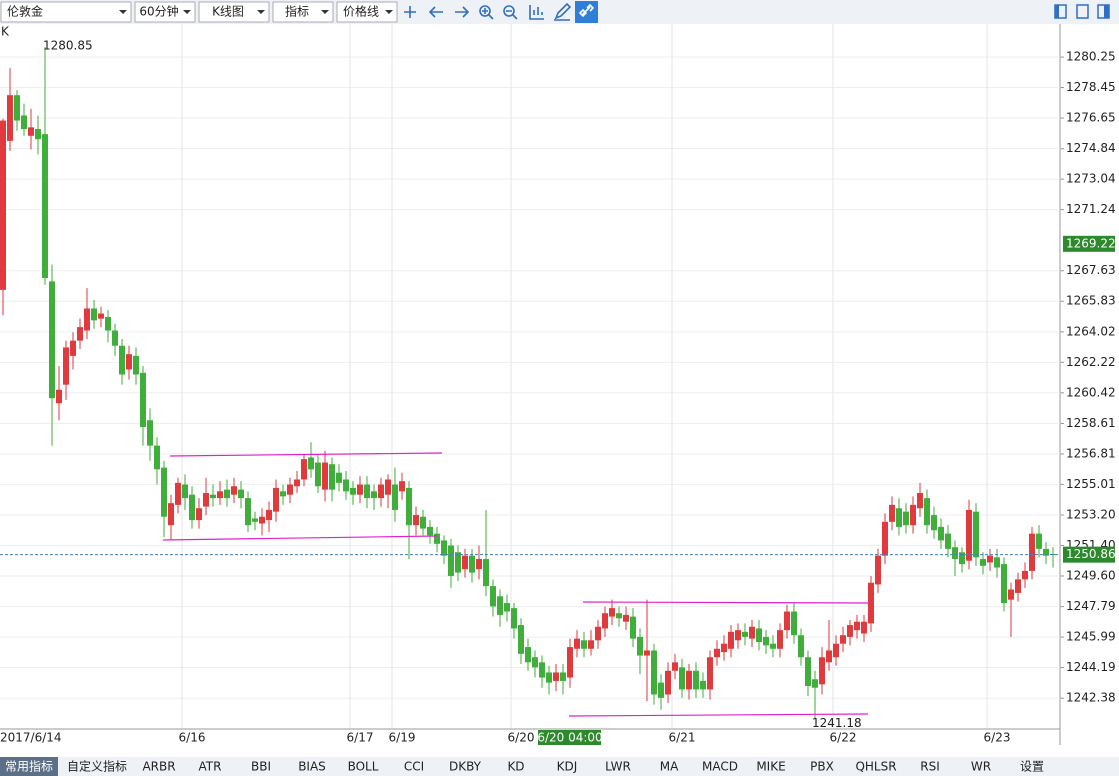 Image resolution: width=1119 pixels, height=776 pixels. Describe the element at coordinates (462, 12) in the screenshot. I see `right-icon` at that location.